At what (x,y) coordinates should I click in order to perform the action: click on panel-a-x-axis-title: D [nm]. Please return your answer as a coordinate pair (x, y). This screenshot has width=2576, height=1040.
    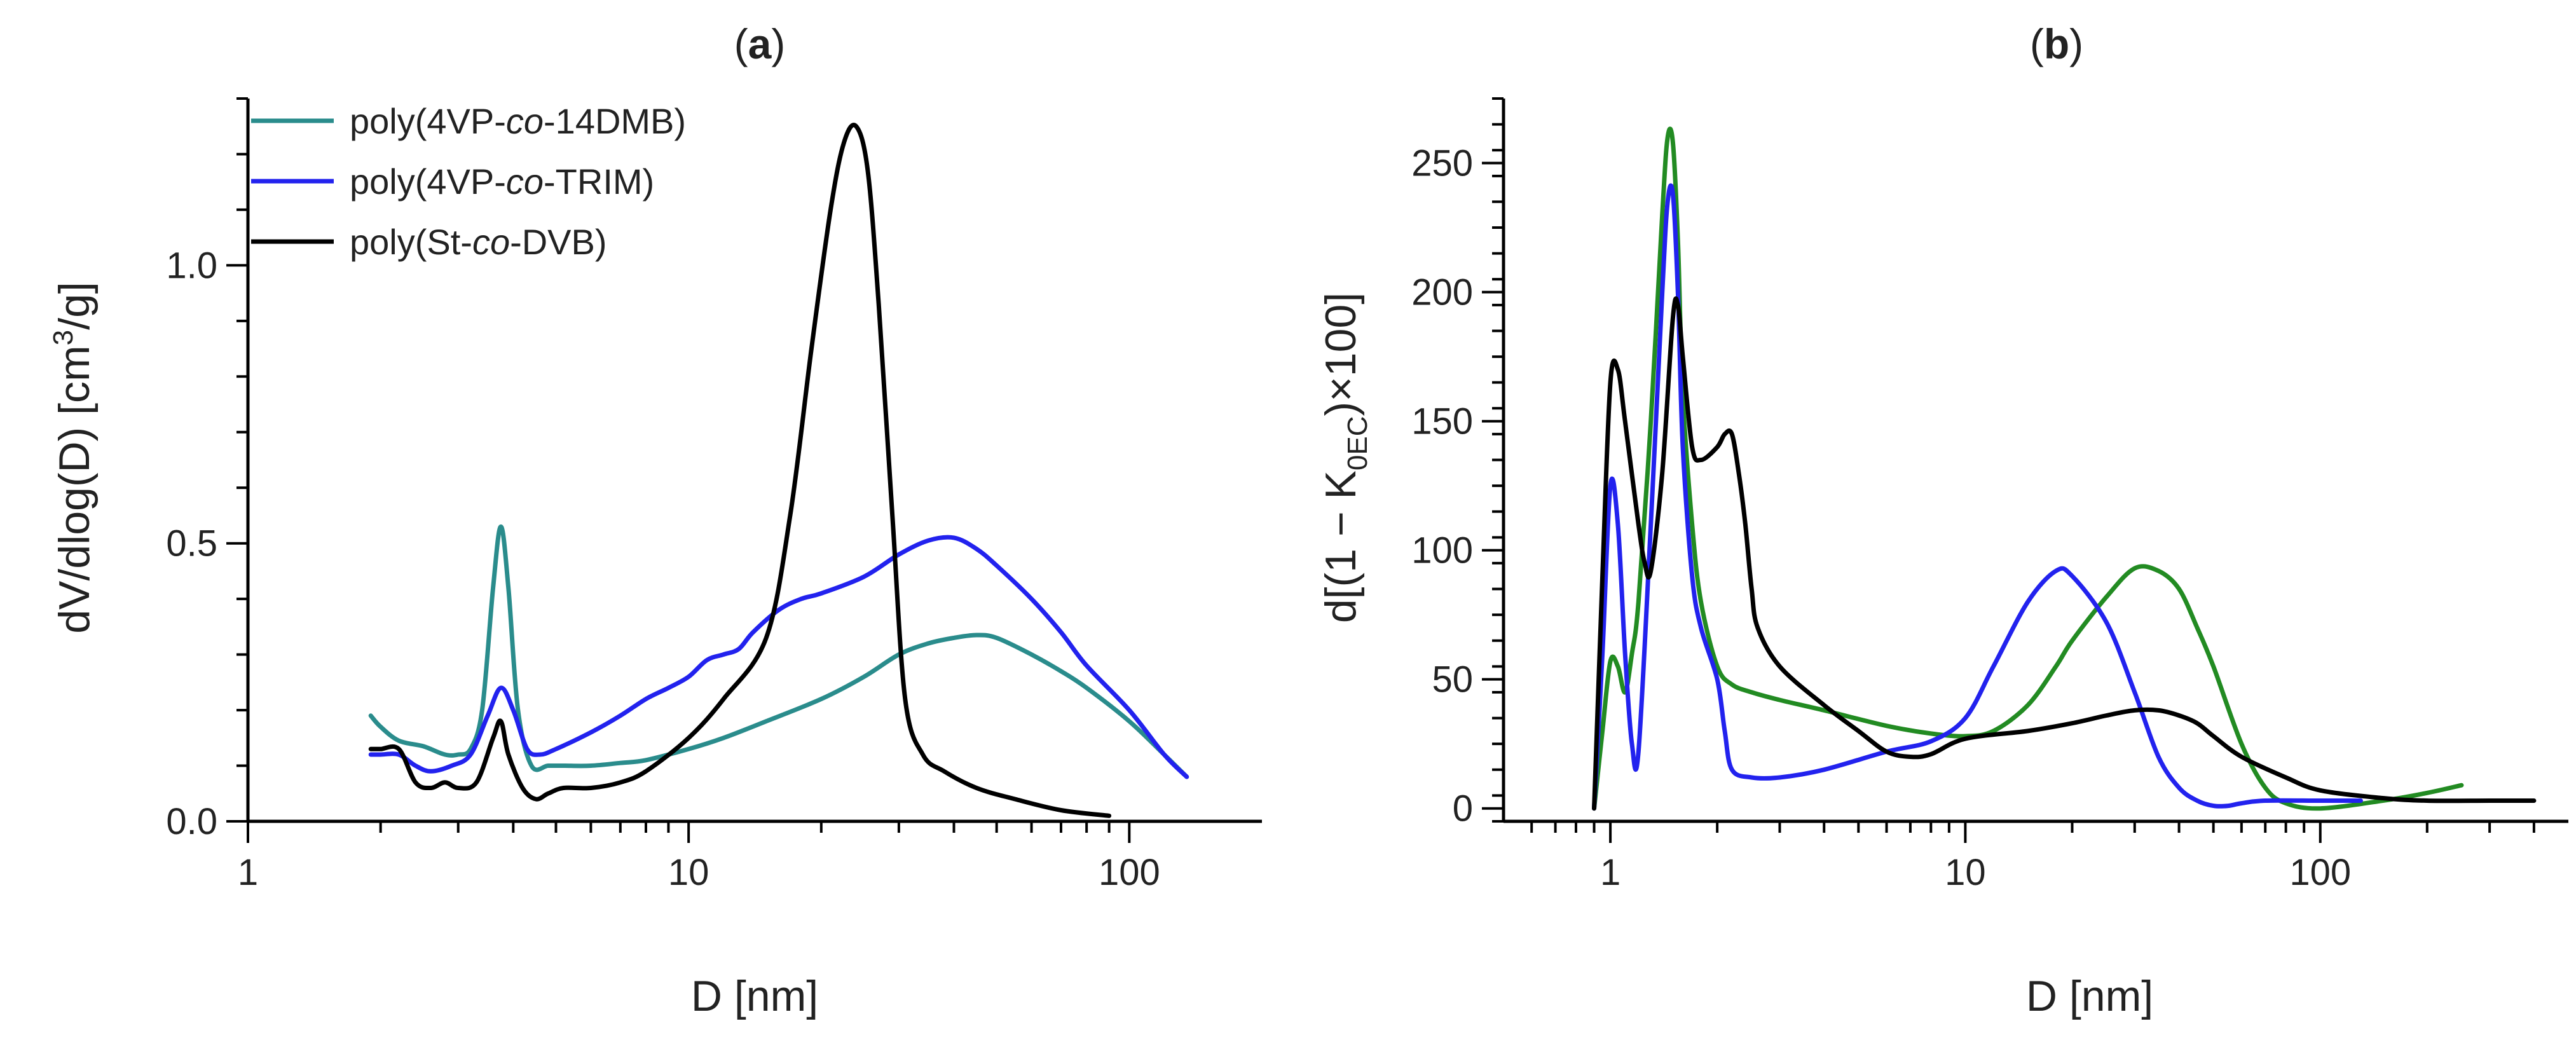
    Looking at the image, I should click on (754, 996).